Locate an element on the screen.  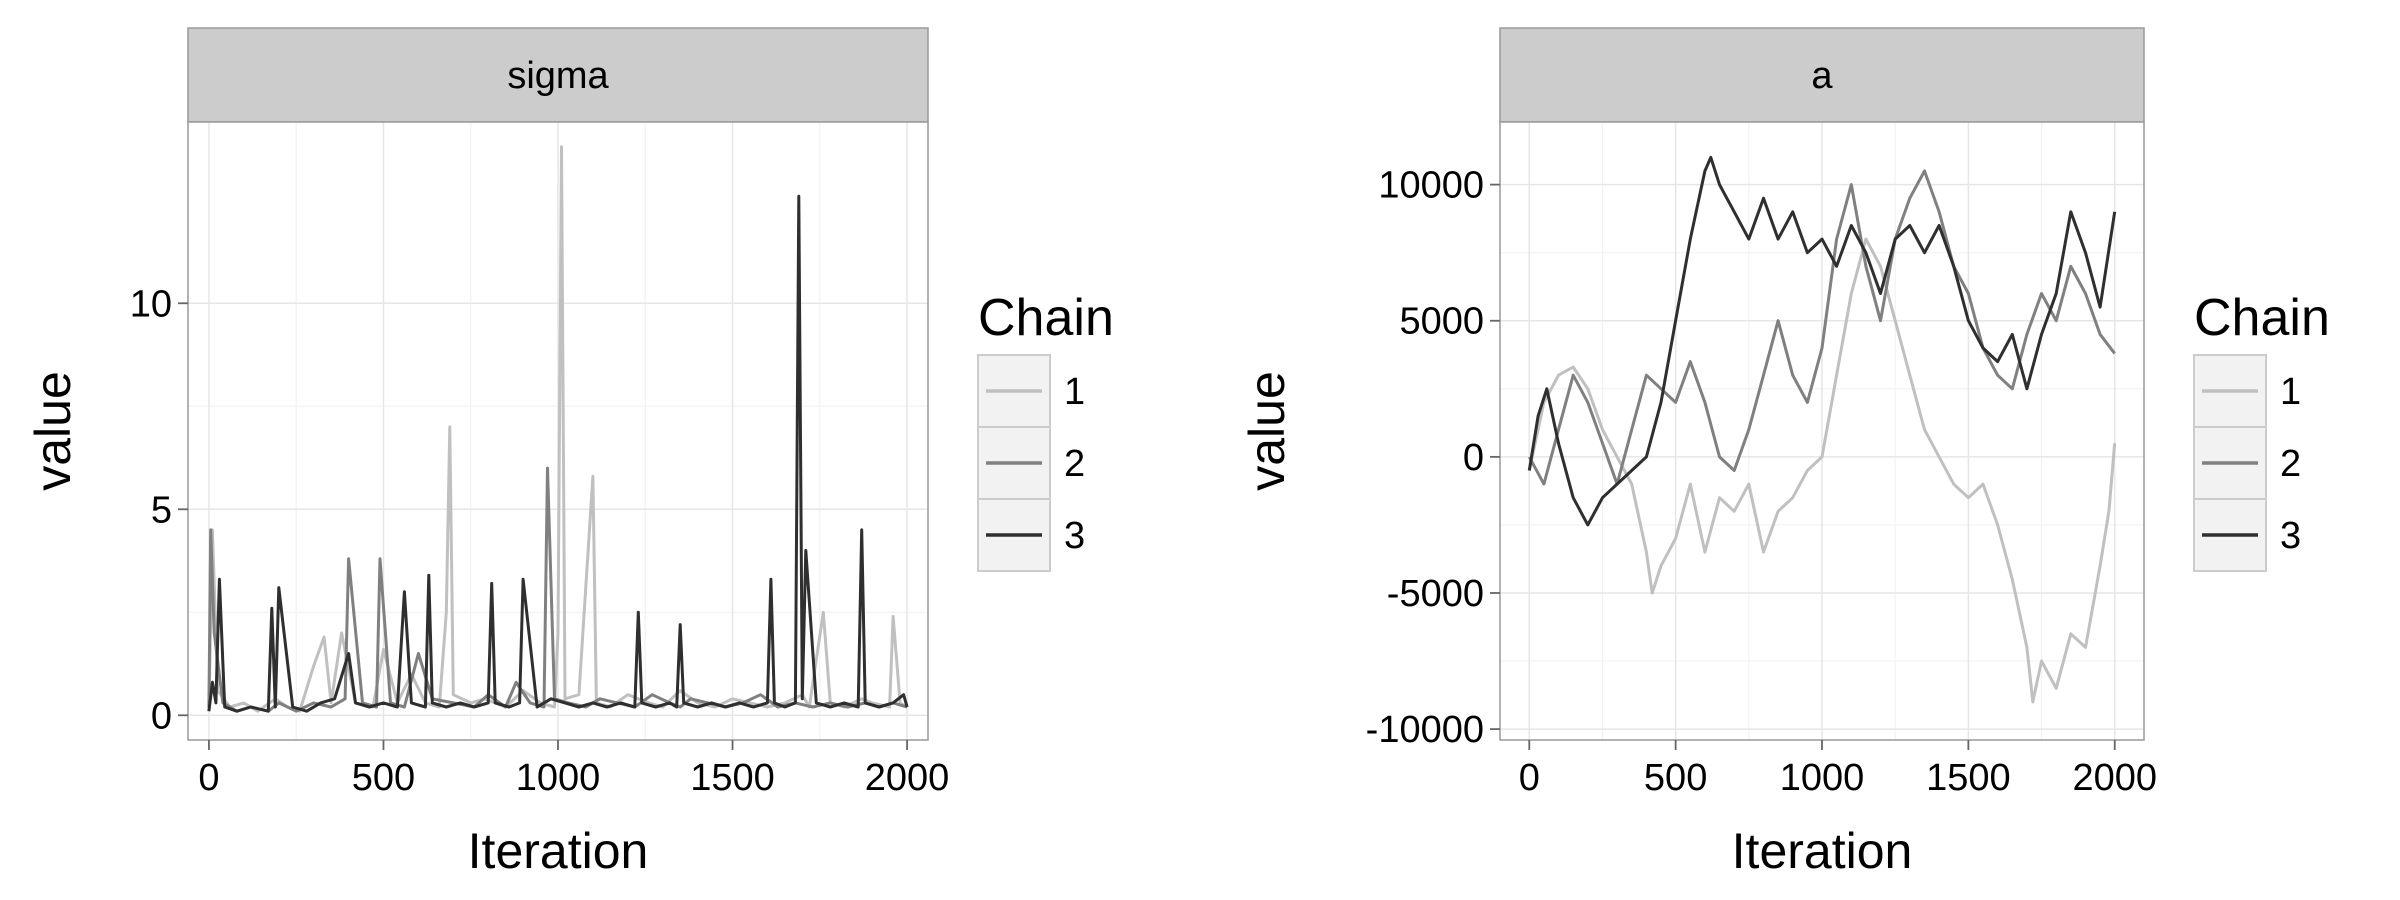
strip-title: sigma is located at coordinates (558, 76).